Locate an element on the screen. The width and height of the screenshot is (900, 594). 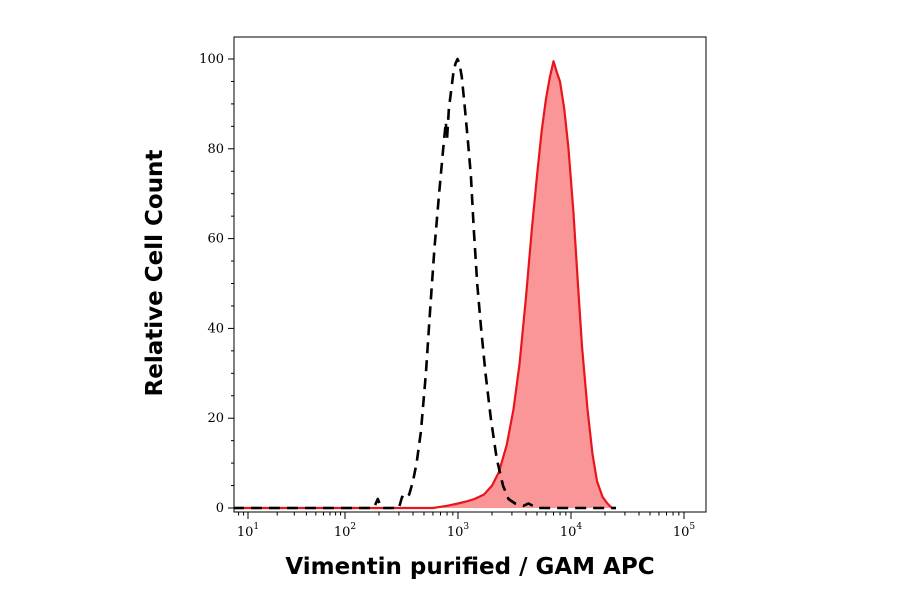
x-tick-label: 10¹ is located at coordinates (248, 531).